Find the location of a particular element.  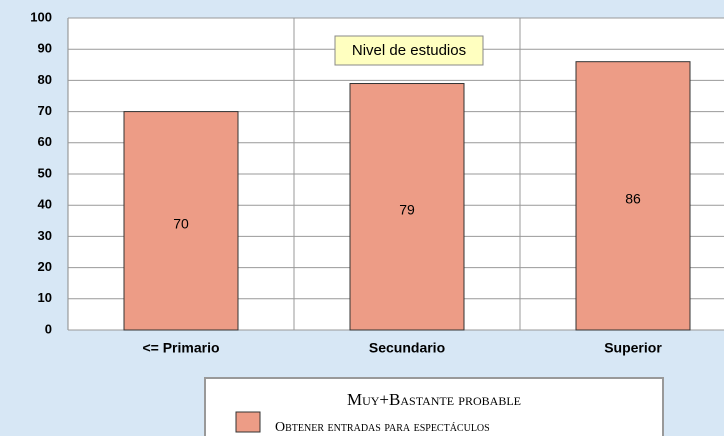

title-box is located at coordinates (409, 50).